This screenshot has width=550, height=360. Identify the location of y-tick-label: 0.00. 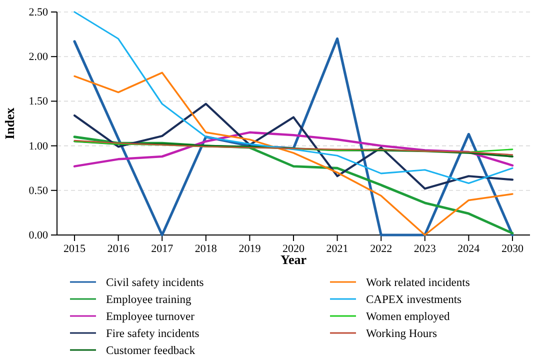
(38, 236).